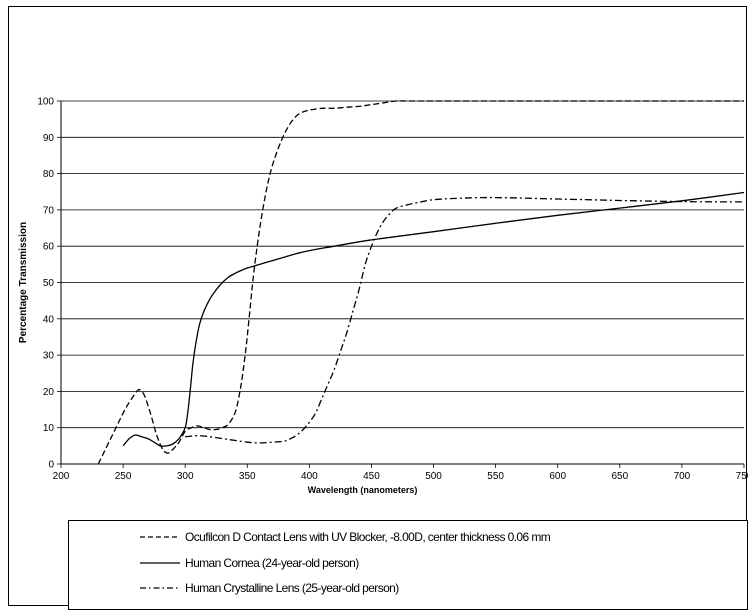 This screenshot has height=610, width=756. I want to click on x-axis-title: Wavelength (nanometers), so click(363, 490).